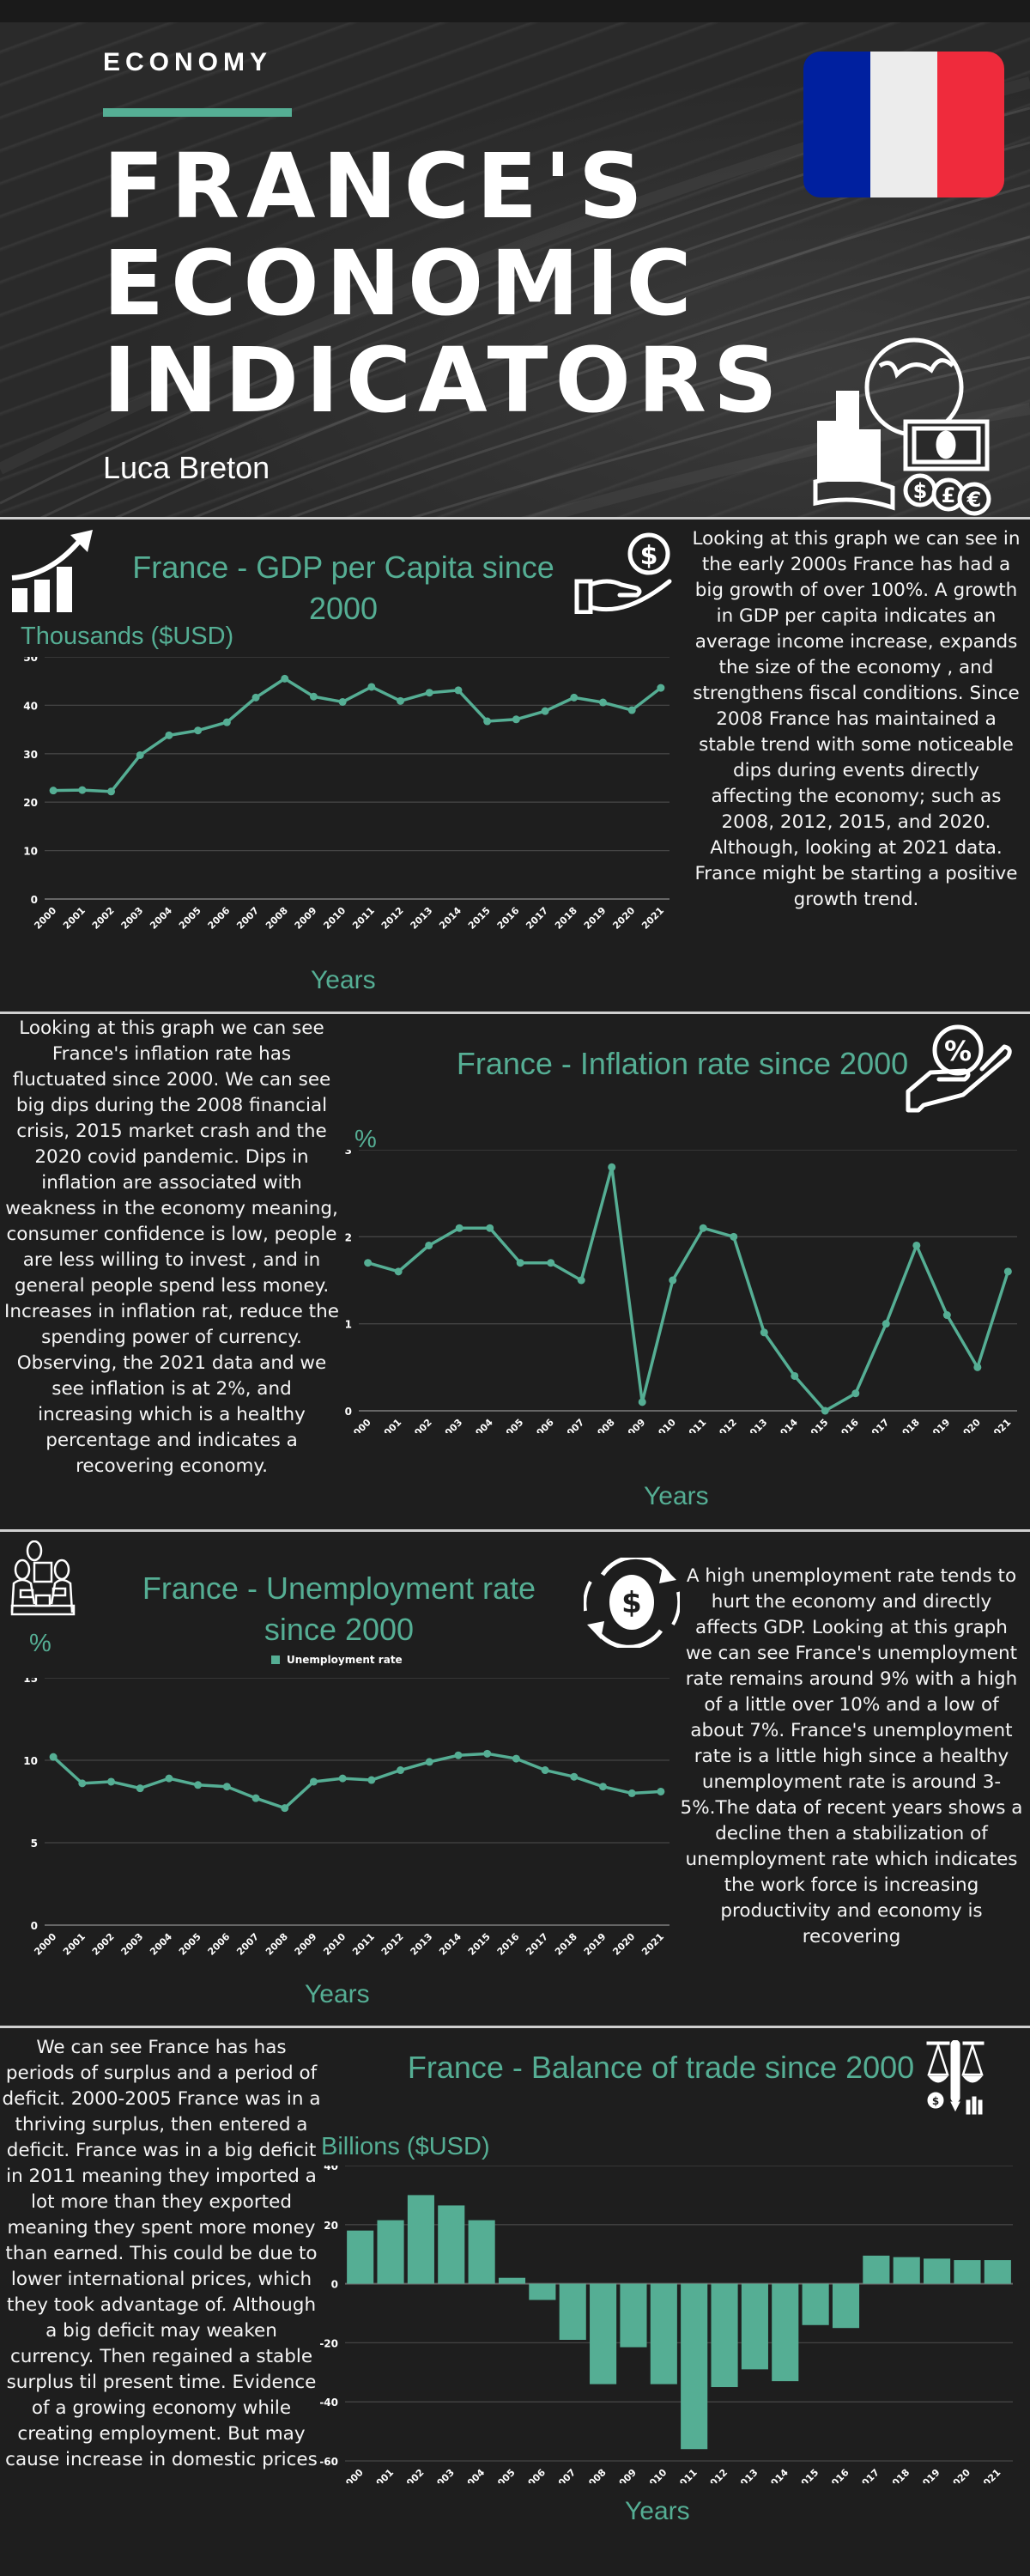  I want to click on unemployment-x-axis-label: Years, so click(337, 1994).